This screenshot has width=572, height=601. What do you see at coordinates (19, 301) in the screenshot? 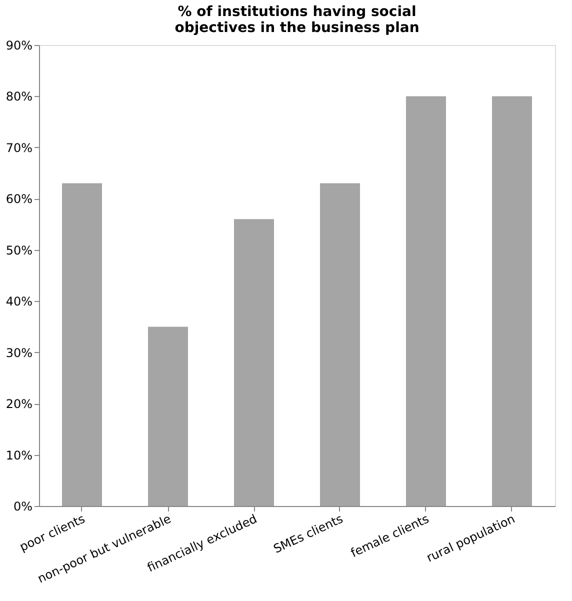
I see `y-tick-label: 40%` at bounding box center [19, 301].